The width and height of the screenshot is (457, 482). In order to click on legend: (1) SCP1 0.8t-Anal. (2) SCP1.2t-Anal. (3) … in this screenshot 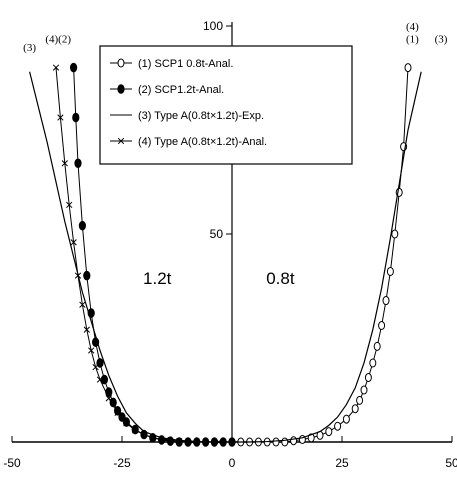, I will do `click(226, 105)`.